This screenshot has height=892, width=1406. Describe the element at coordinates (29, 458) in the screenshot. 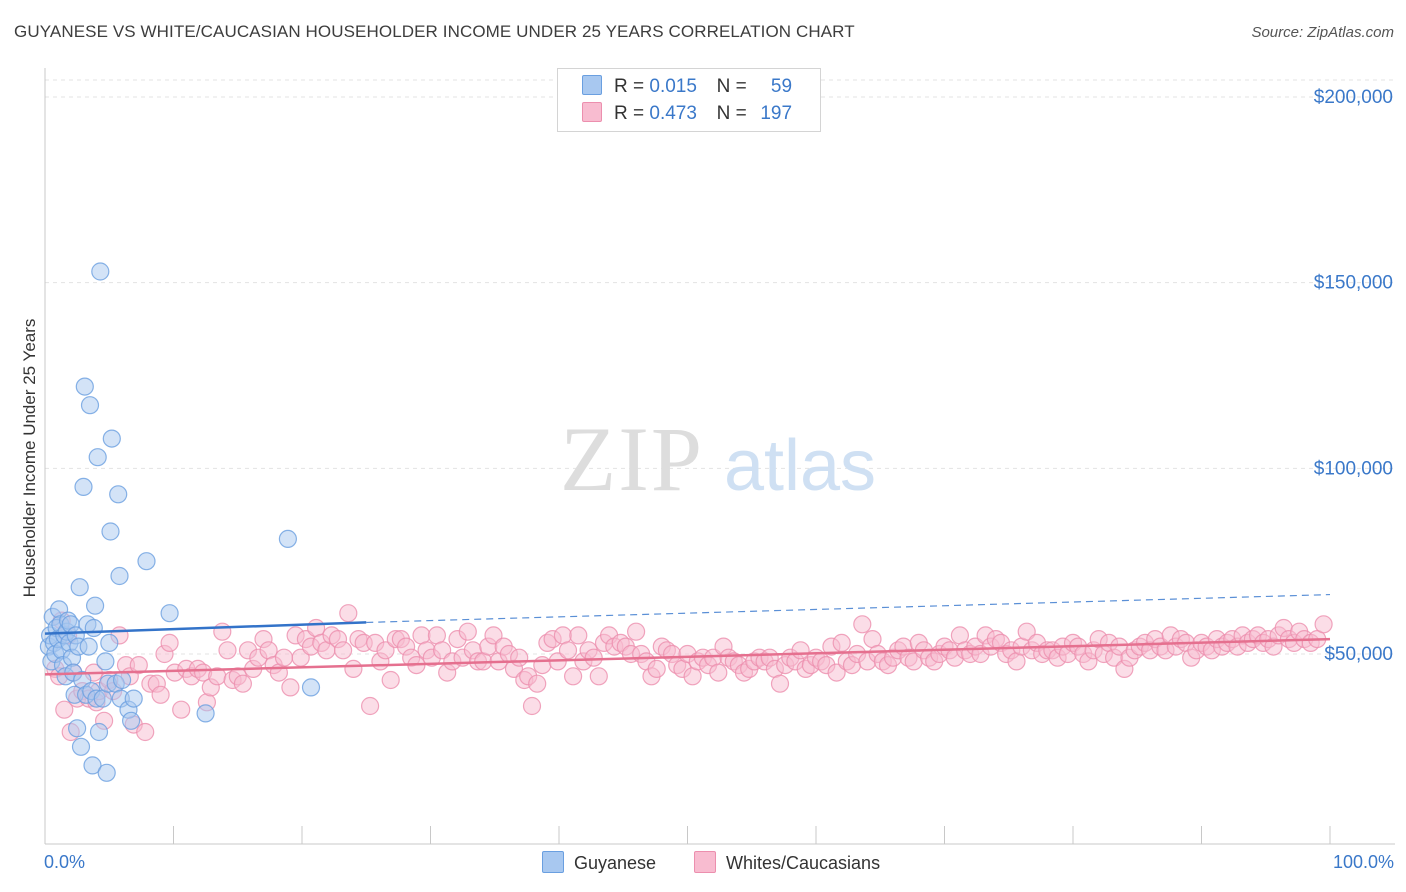

I see `y-axis-label: Householder Income Under 25 Years` at that location.